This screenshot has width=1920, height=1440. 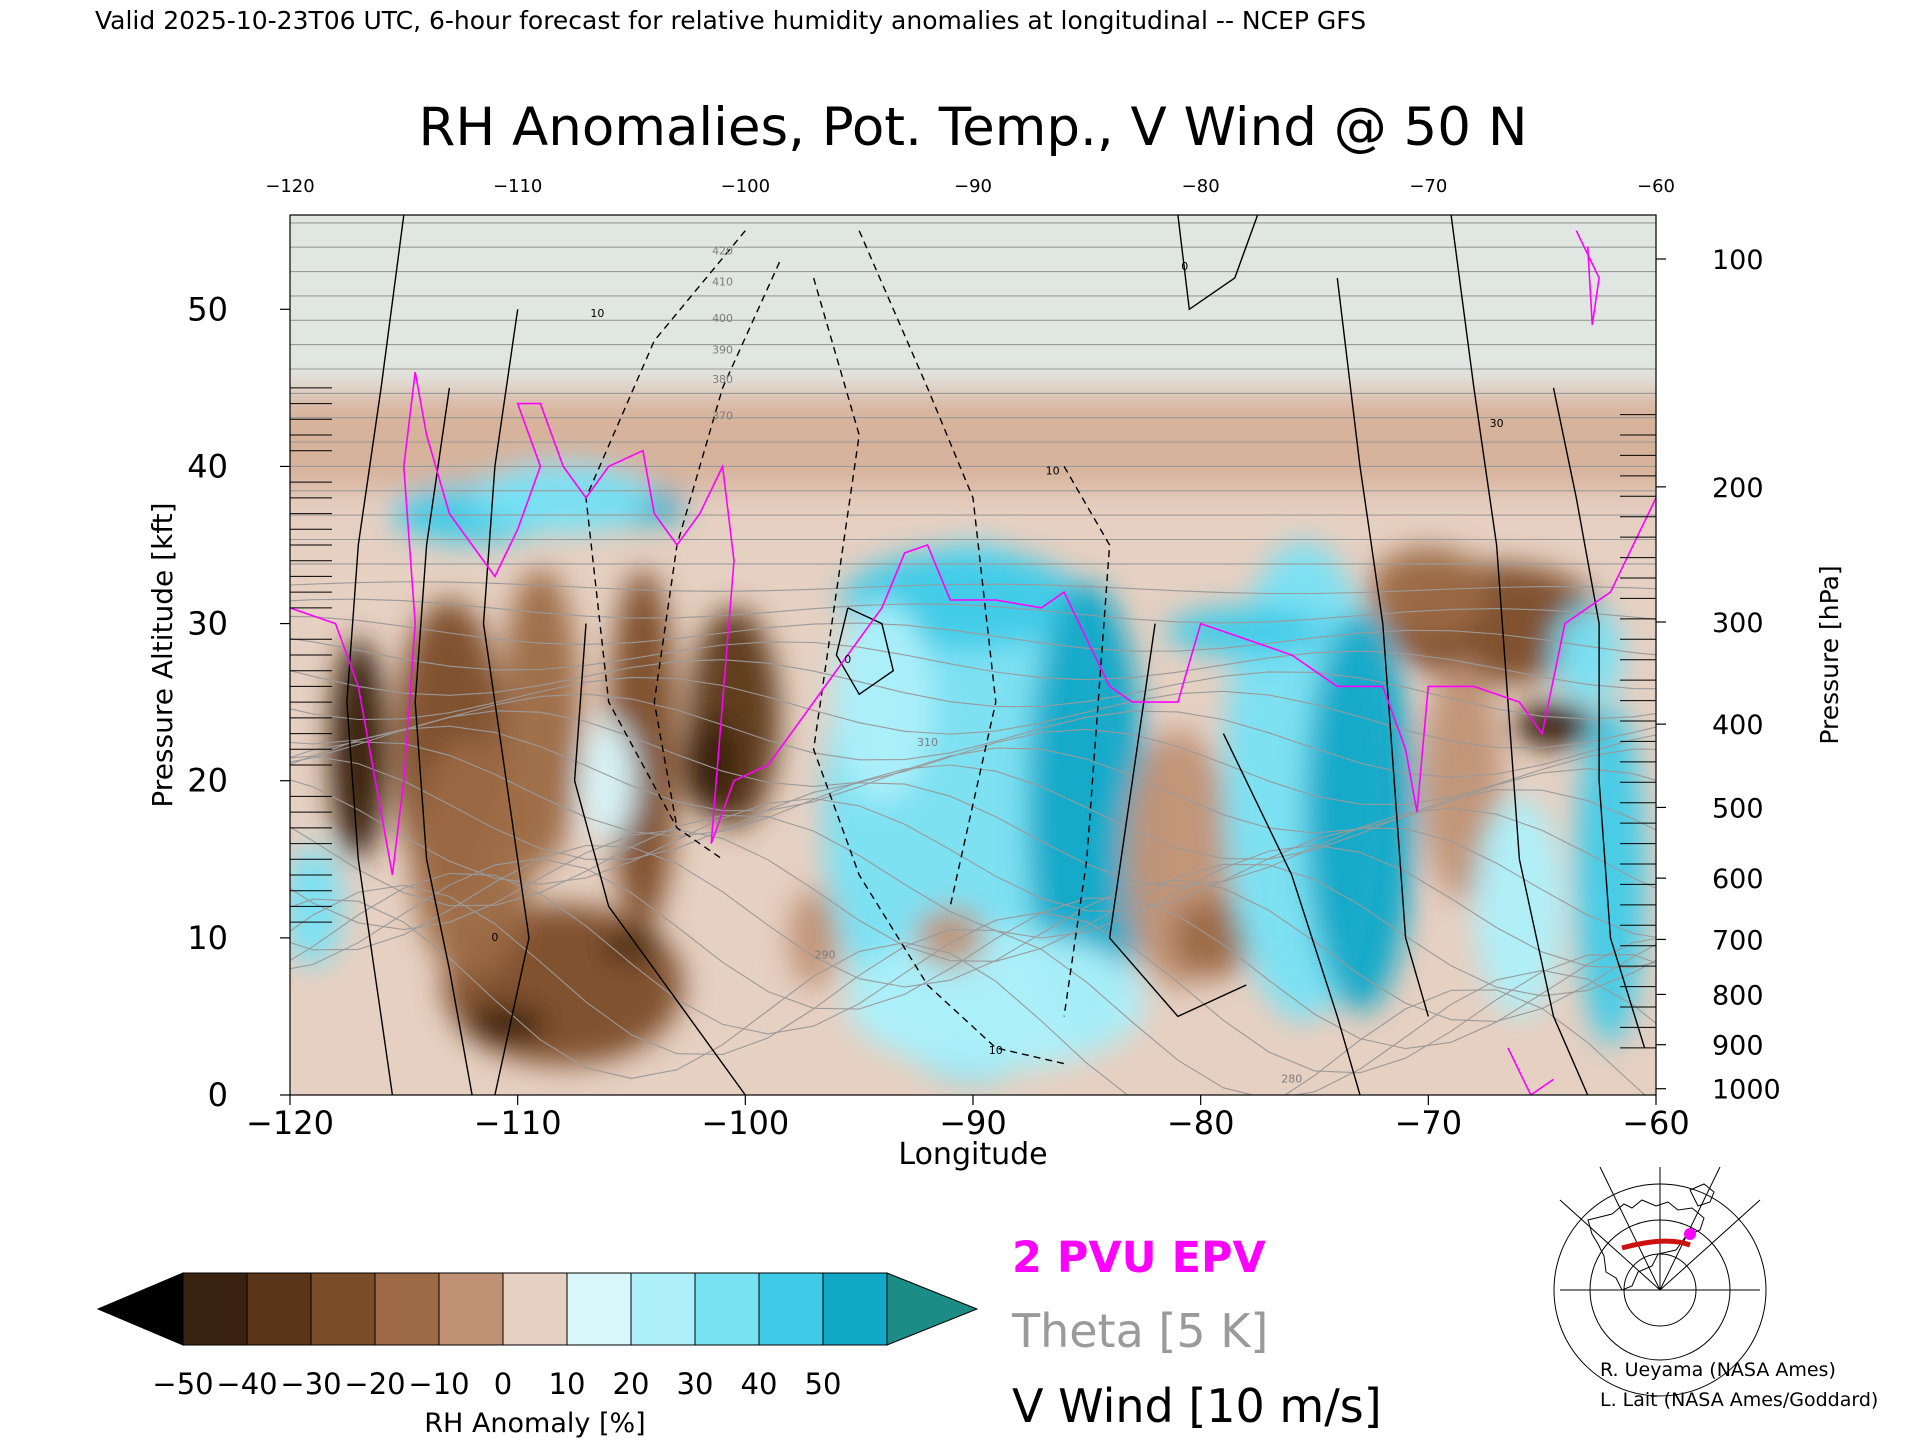 What do you see at coordinates (722, 282) in the screenshot?
I see `theta-contour-label: 410` at bounding box center [722, 282].